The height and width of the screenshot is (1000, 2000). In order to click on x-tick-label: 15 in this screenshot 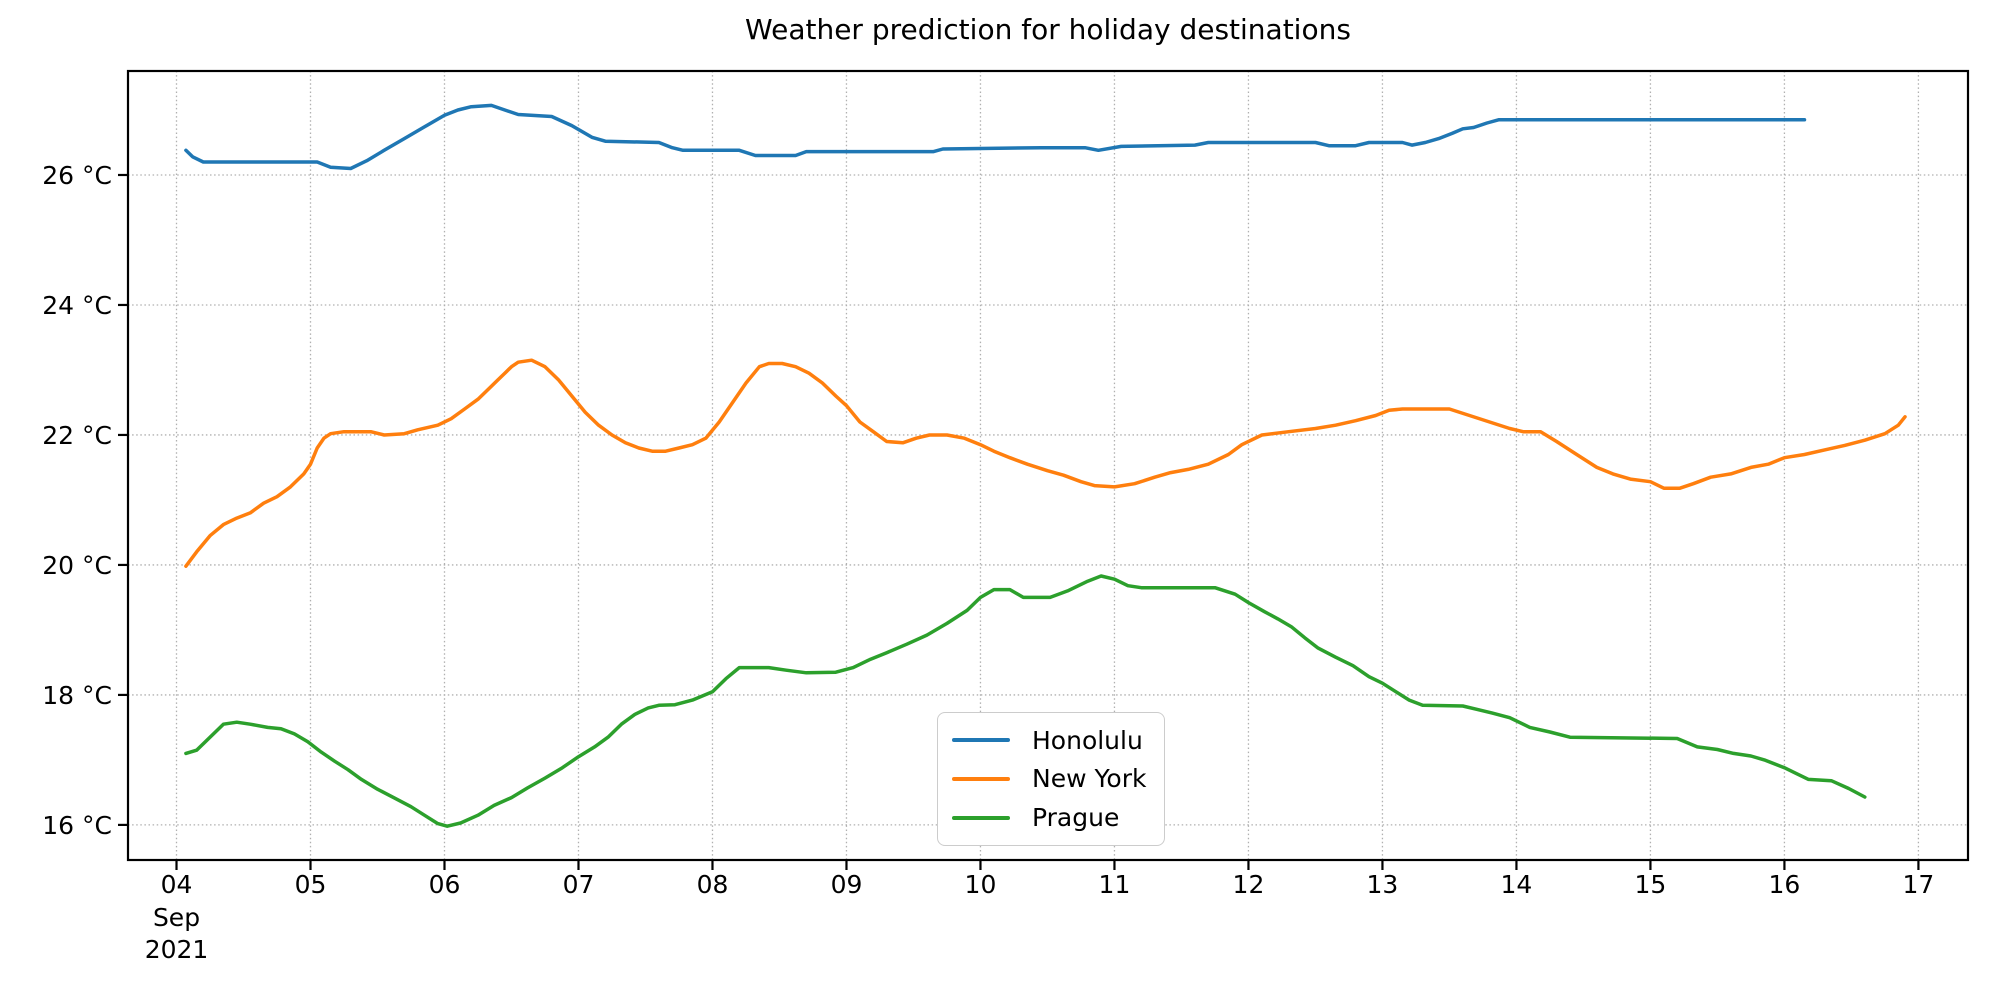, I will do `click(1651, 884)`.